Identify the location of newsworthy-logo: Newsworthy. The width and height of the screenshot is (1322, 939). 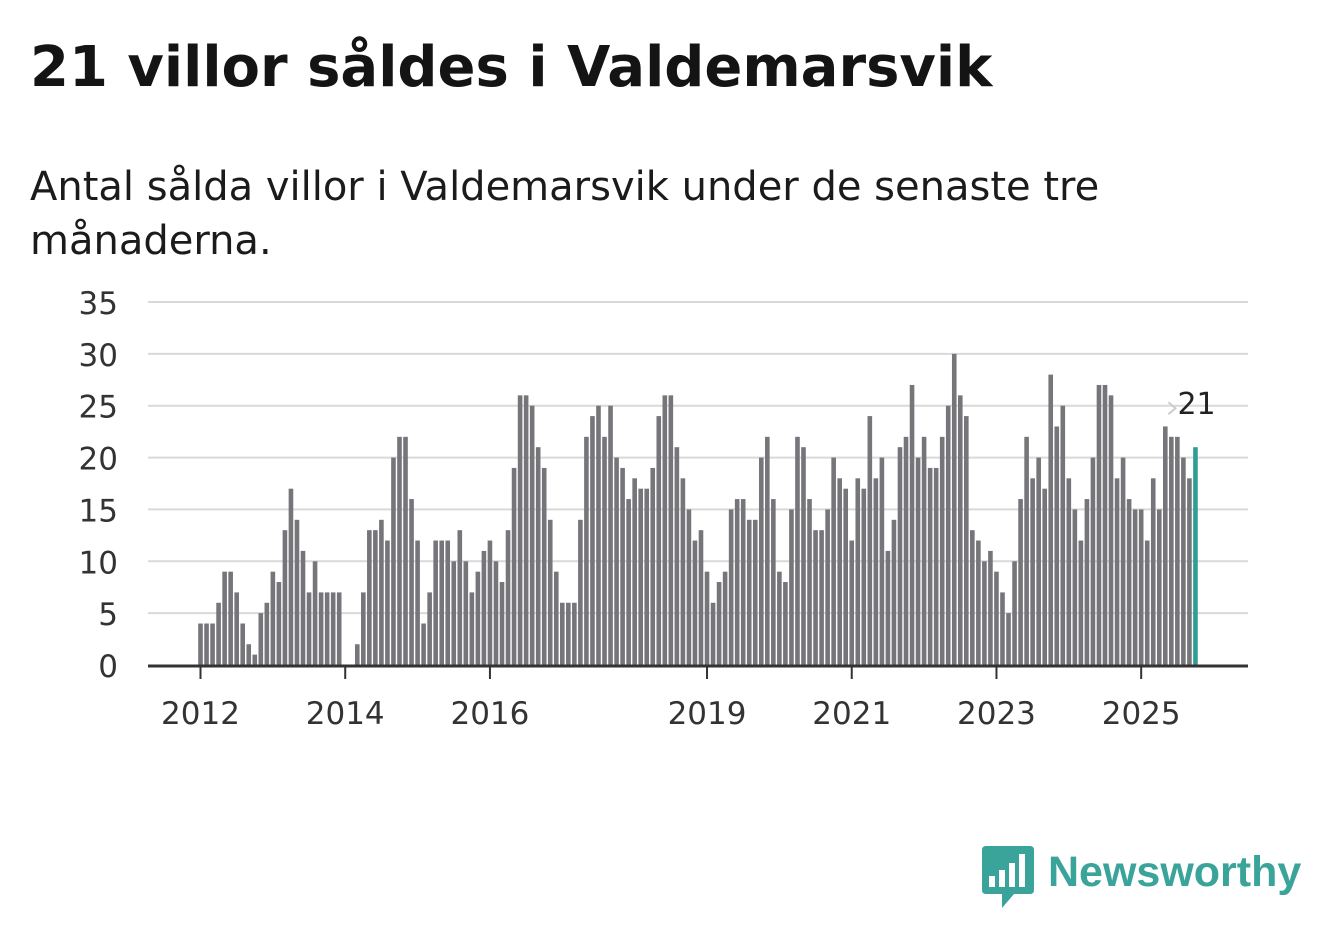
(1141, 878).